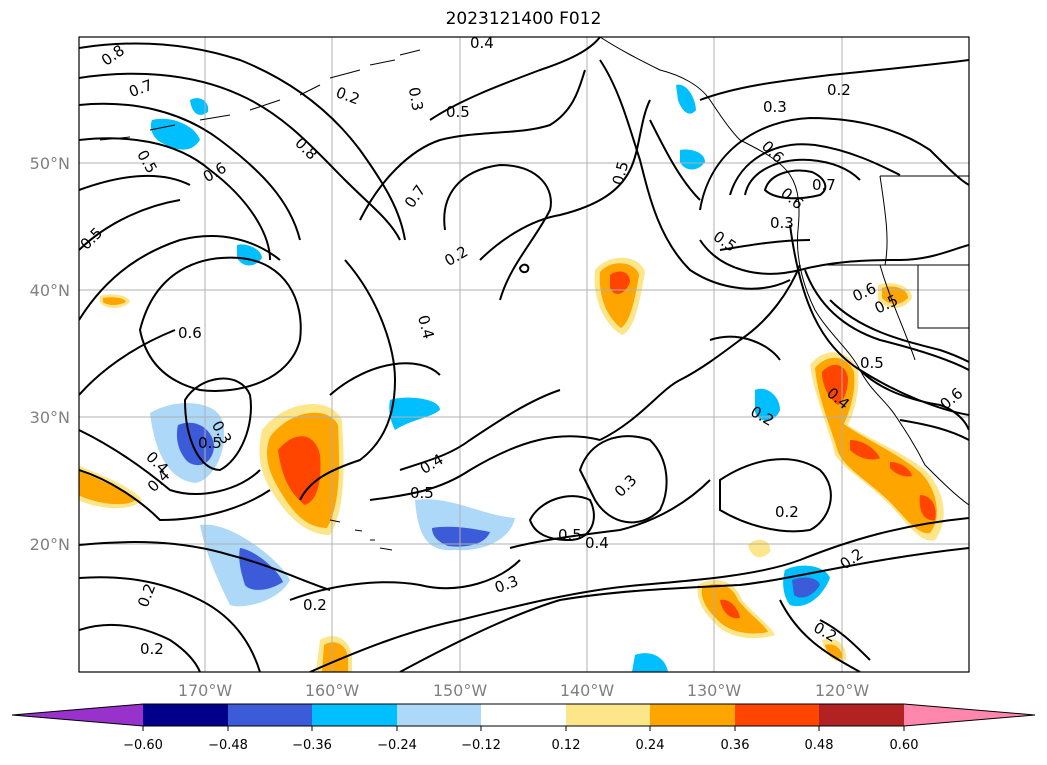 This screenshot has width=1047, height=765. What do you see at coordinates (205, 690) in the screenshot?
I see `lon-label: 170°W` at bounding box center [205, 690].